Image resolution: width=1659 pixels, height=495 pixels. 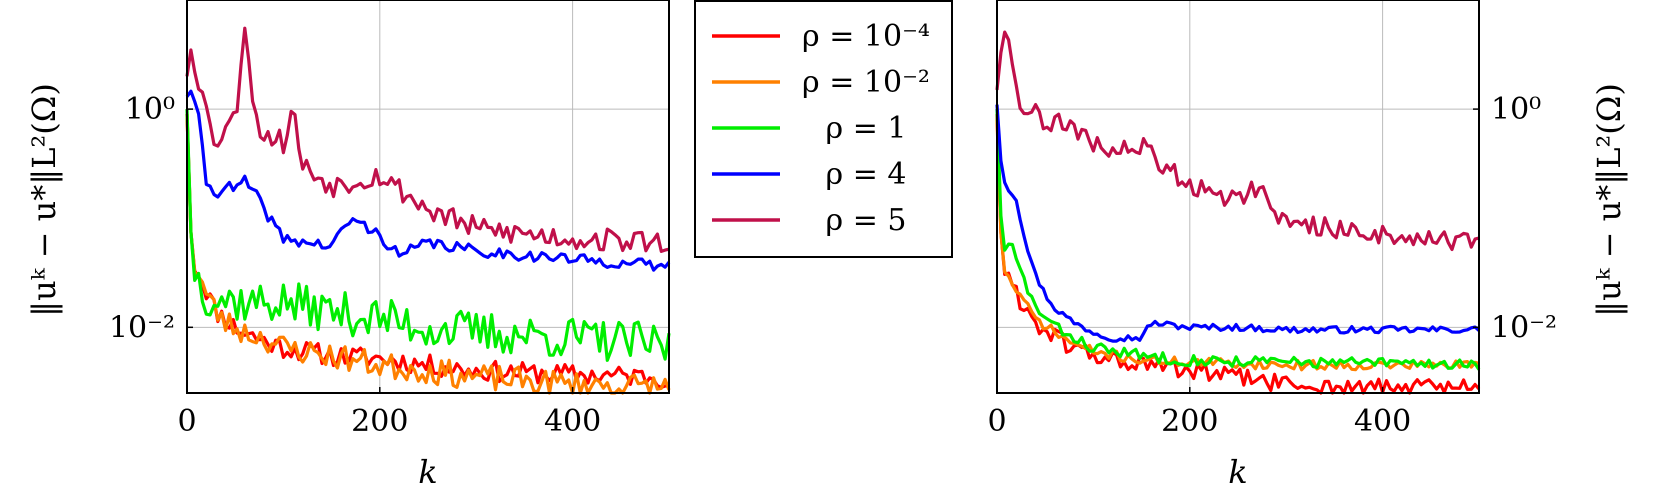 I want to click on left-x-tick-label: 200, so click(x=379, y=421).